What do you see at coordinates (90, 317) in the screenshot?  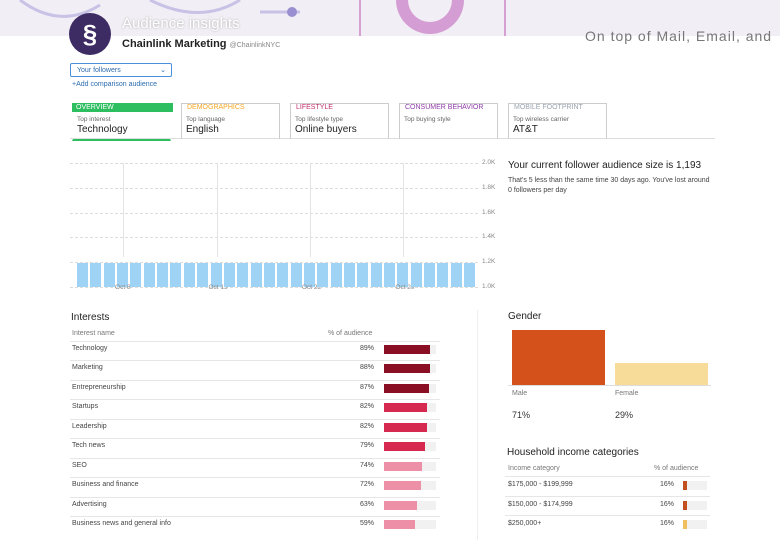 I see `interests-title: Interests` at bounding box center [90, 317].